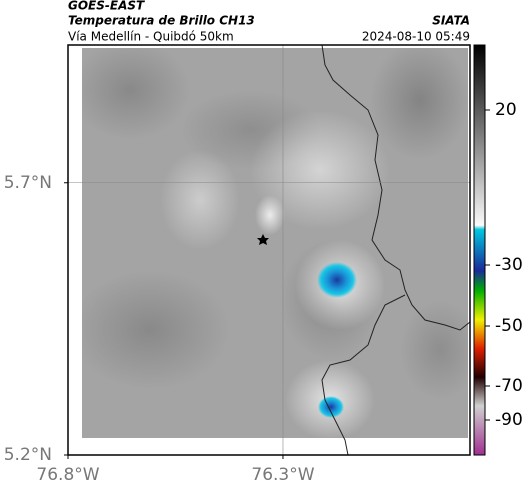 Image resolution: width=526 pixels, height=495 pixels. Describe the element at coordinates (416, 37) in the screenshot. I see `timestamp: 2024-08-10 05:49` at that location.